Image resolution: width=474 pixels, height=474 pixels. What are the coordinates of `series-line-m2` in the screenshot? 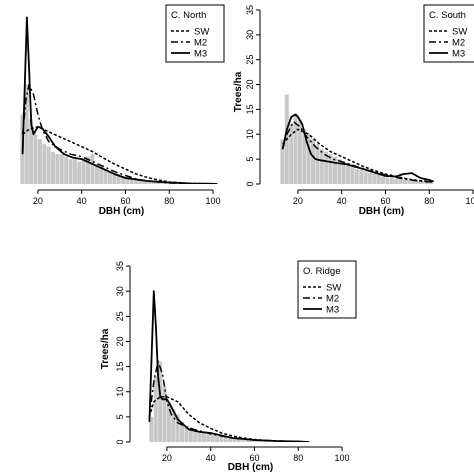 It's located at (117, 133).